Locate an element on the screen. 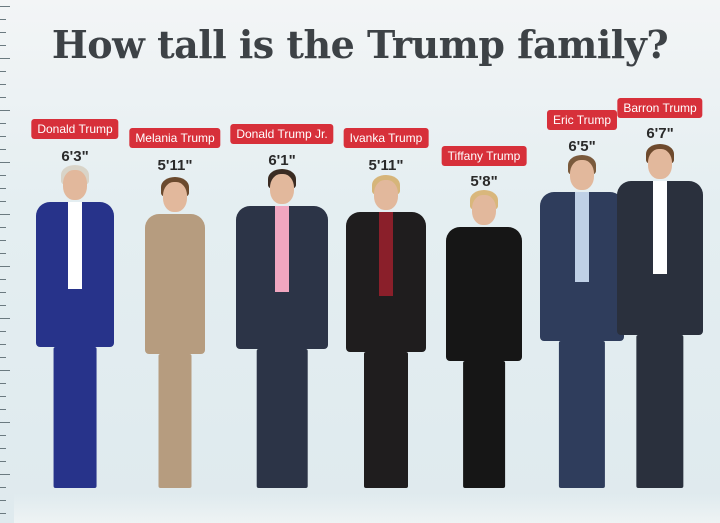  height-value: 6'5" is located at coordinates (582, 146).